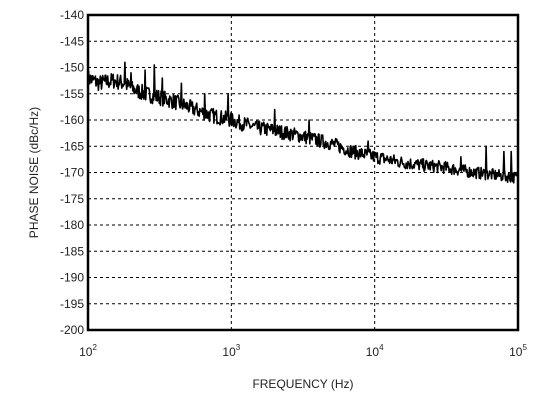 This screenshot has width=542, height=398. What do you see at coordinates (72, 120) in the screenshot?
I see `y-tick-label: -160` at bounding box center [72, 120].